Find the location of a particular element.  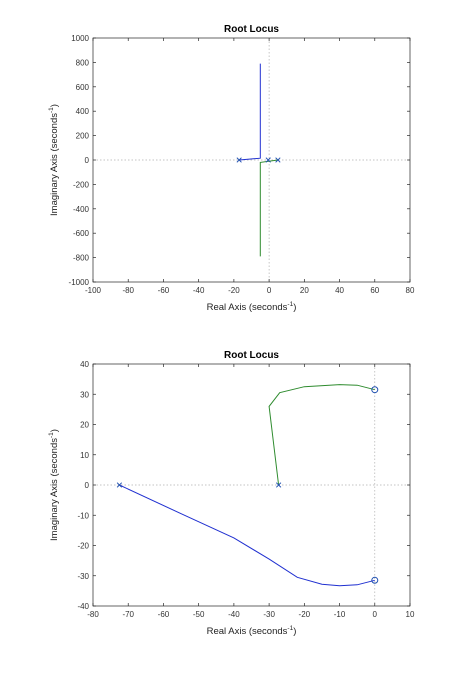

y-tick-label: 20 is located at coordinates (84, 425).